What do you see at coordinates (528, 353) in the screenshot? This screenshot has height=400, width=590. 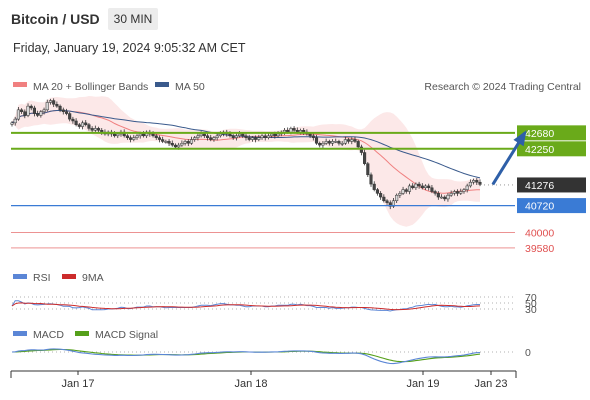 I see `macd-zero-label: 0` at bounding box center [528, 353].